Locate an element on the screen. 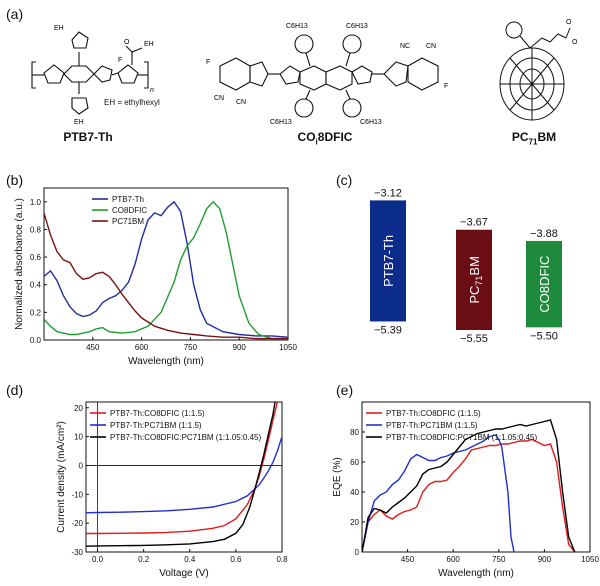 The width and height of the screenshot is (600, 586). y-tick-label: 0.8 is located at coordinates (36, 229).